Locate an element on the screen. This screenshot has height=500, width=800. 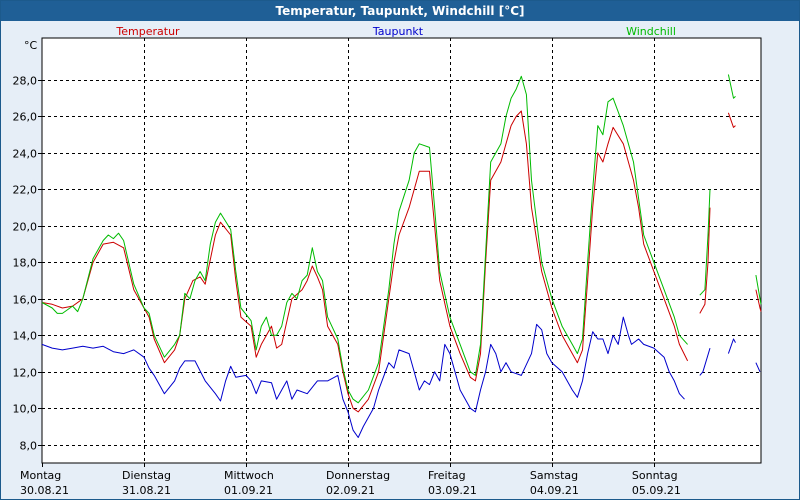
legend: Temperatur Taupunkt Windchill is located at coordinates (395, 31).